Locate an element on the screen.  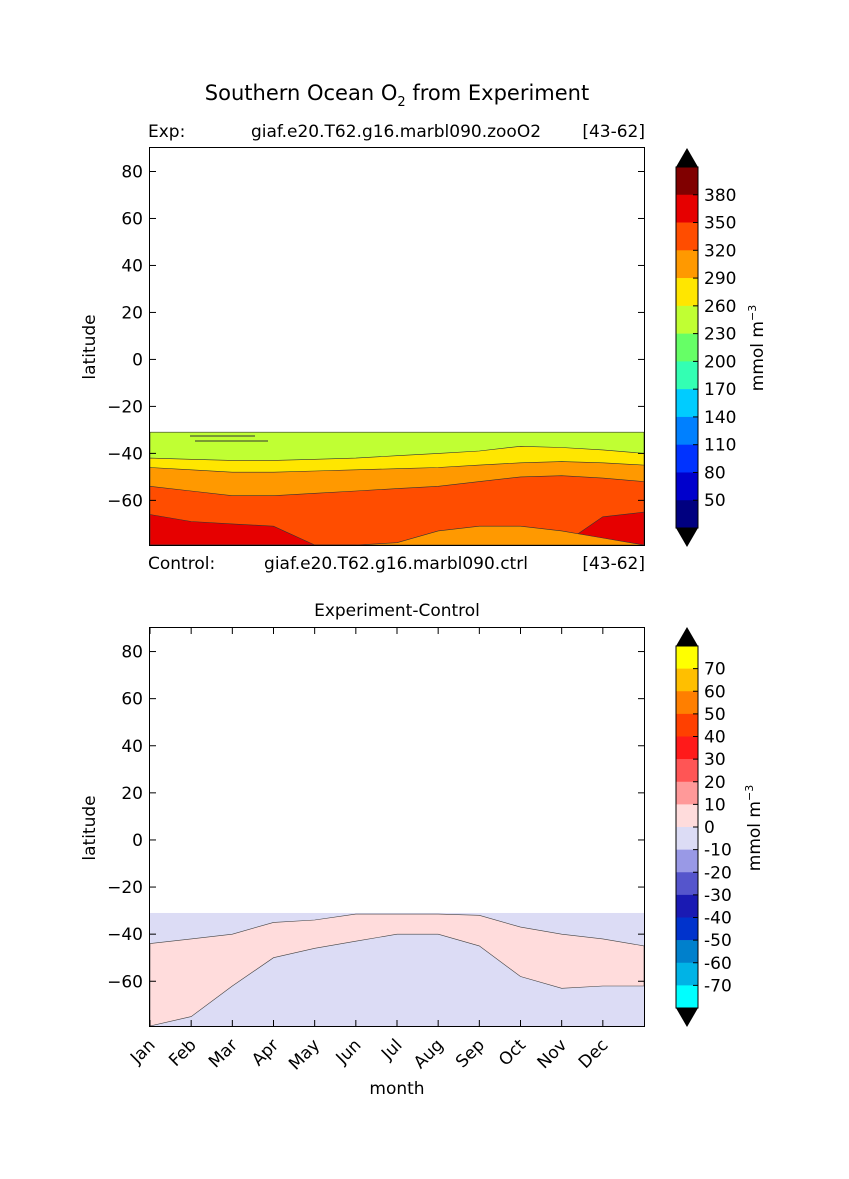
colorbar-tick-label: 80 is located at coordinates (715, 473).